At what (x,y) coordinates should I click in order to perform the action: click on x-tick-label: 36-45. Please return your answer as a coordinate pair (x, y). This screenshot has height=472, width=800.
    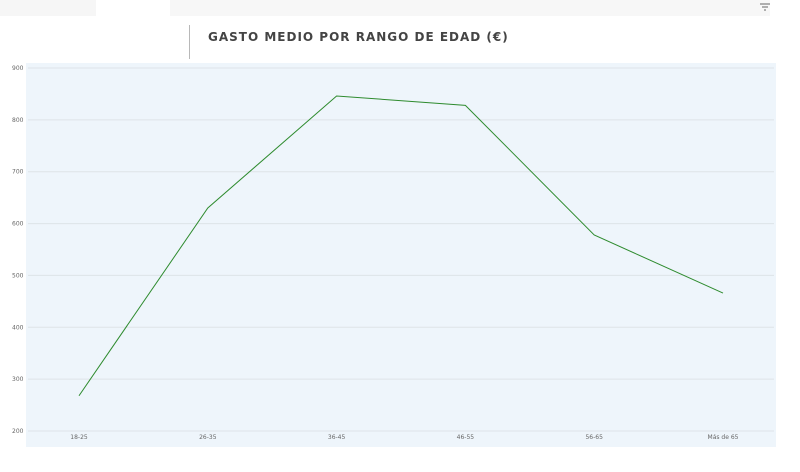
    Looking at the image, I should click on (337, 437).